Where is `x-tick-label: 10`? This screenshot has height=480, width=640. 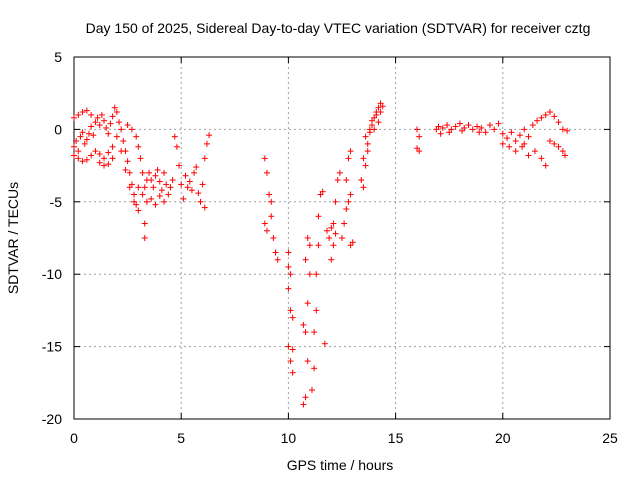 x-tick-label: 10 is located at coordinates (289, 438).